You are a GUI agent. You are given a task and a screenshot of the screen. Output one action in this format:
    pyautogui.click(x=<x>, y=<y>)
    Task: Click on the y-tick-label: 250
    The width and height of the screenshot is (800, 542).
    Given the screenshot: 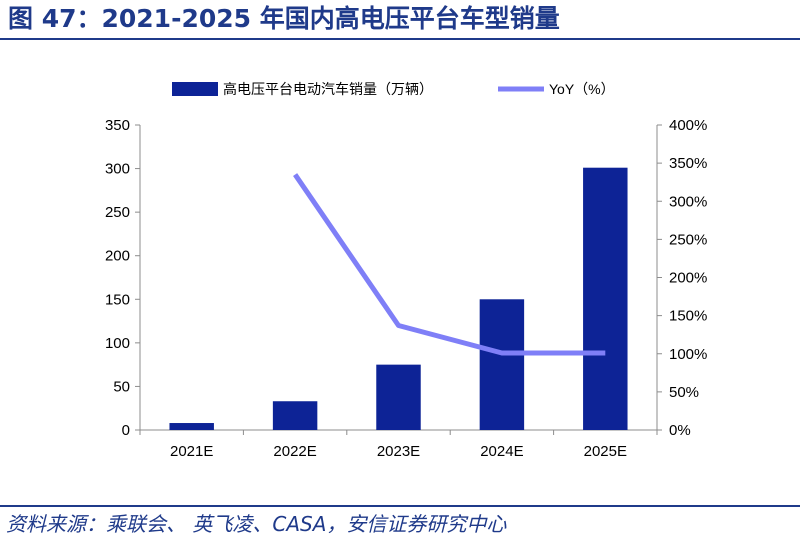 What is the action you would take?
    pyautogui.click(x=117, y=212)
    